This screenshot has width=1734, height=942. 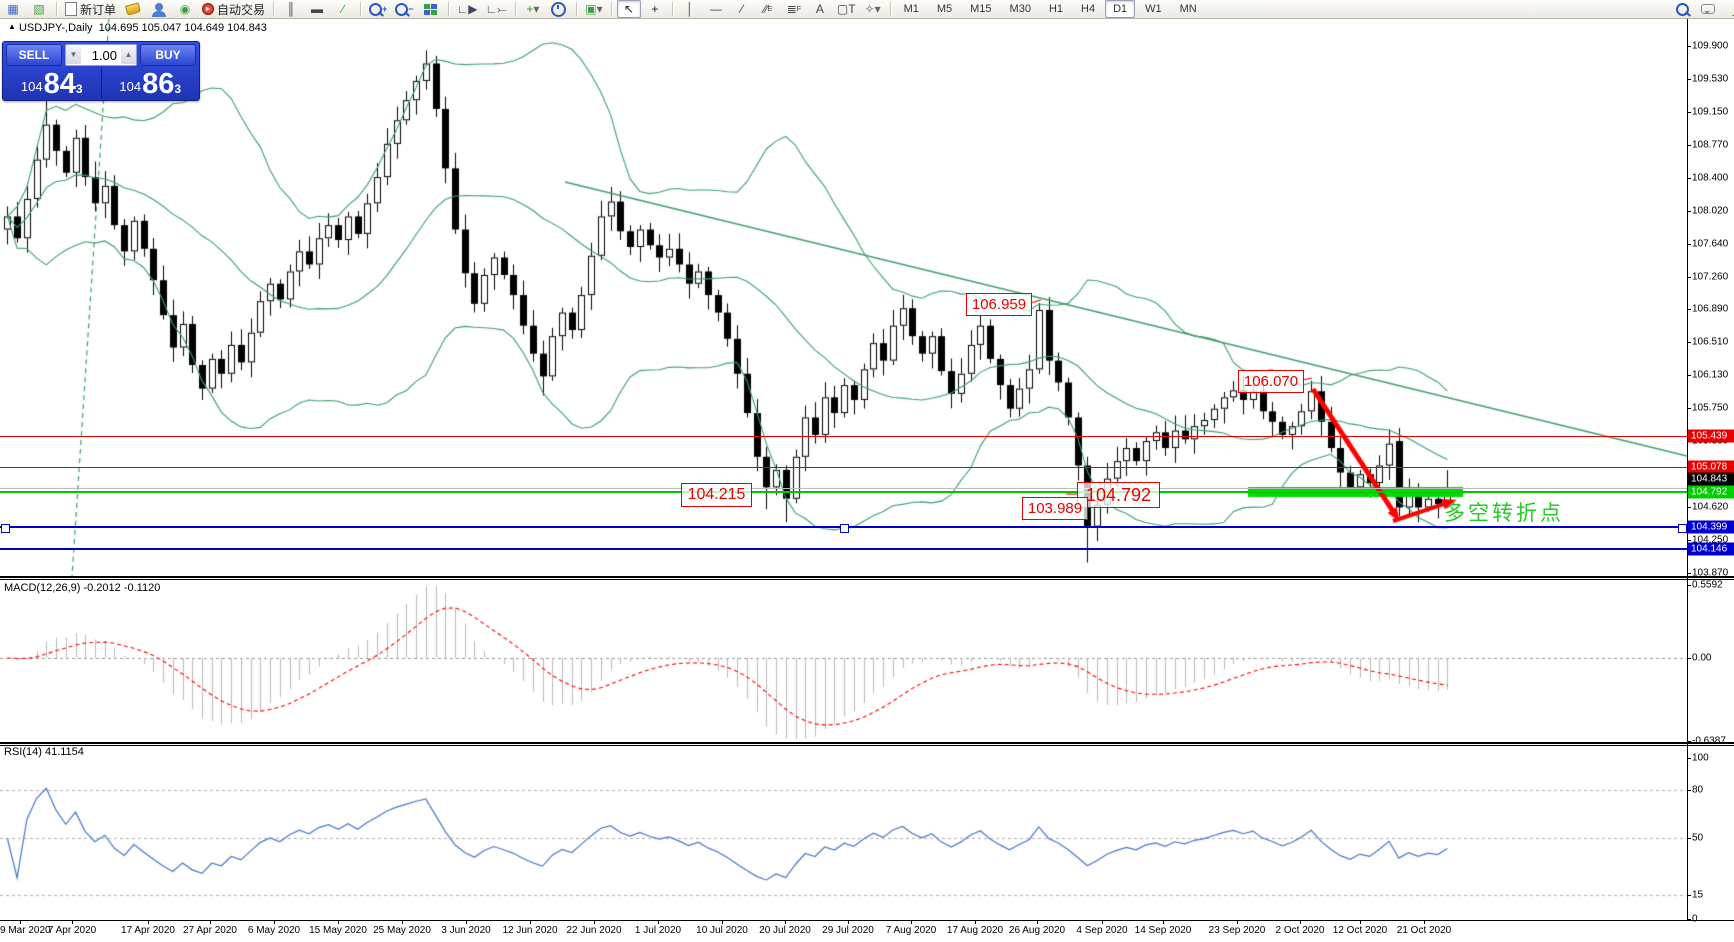 What do you see at coordinates (73, 55) in the screenshot?
I see `volume-down-button: ▼` at bounding box center [73, 55].